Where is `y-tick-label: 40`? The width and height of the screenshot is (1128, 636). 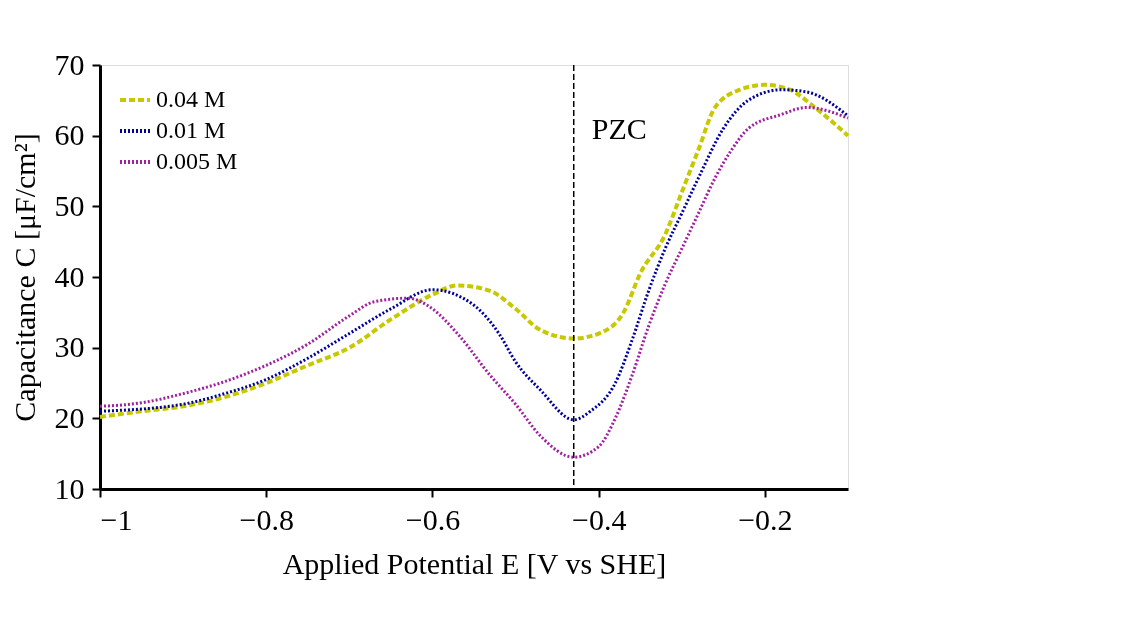 y-tick-label: 40 is located at coordinates (69, 276).